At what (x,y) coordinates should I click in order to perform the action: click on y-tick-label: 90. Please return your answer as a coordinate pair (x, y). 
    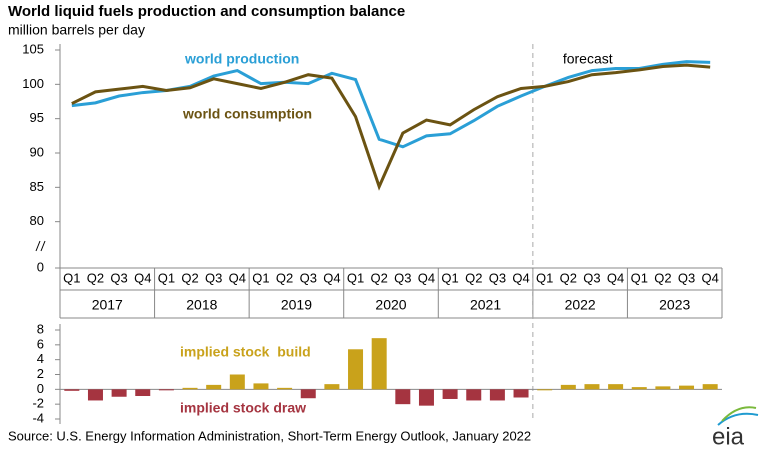
    Looking at the image, I should click on (37, 151).